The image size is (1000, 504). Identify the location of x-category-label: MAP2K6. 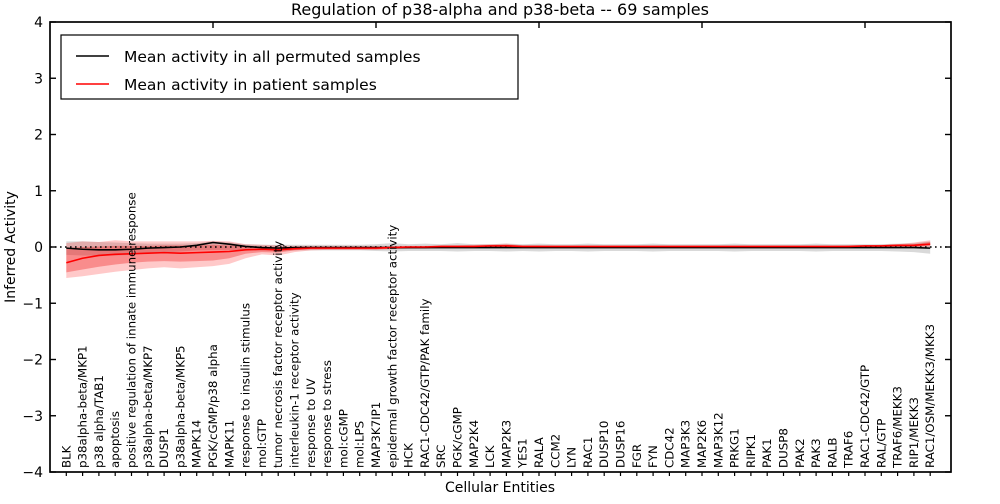
(702, 444).